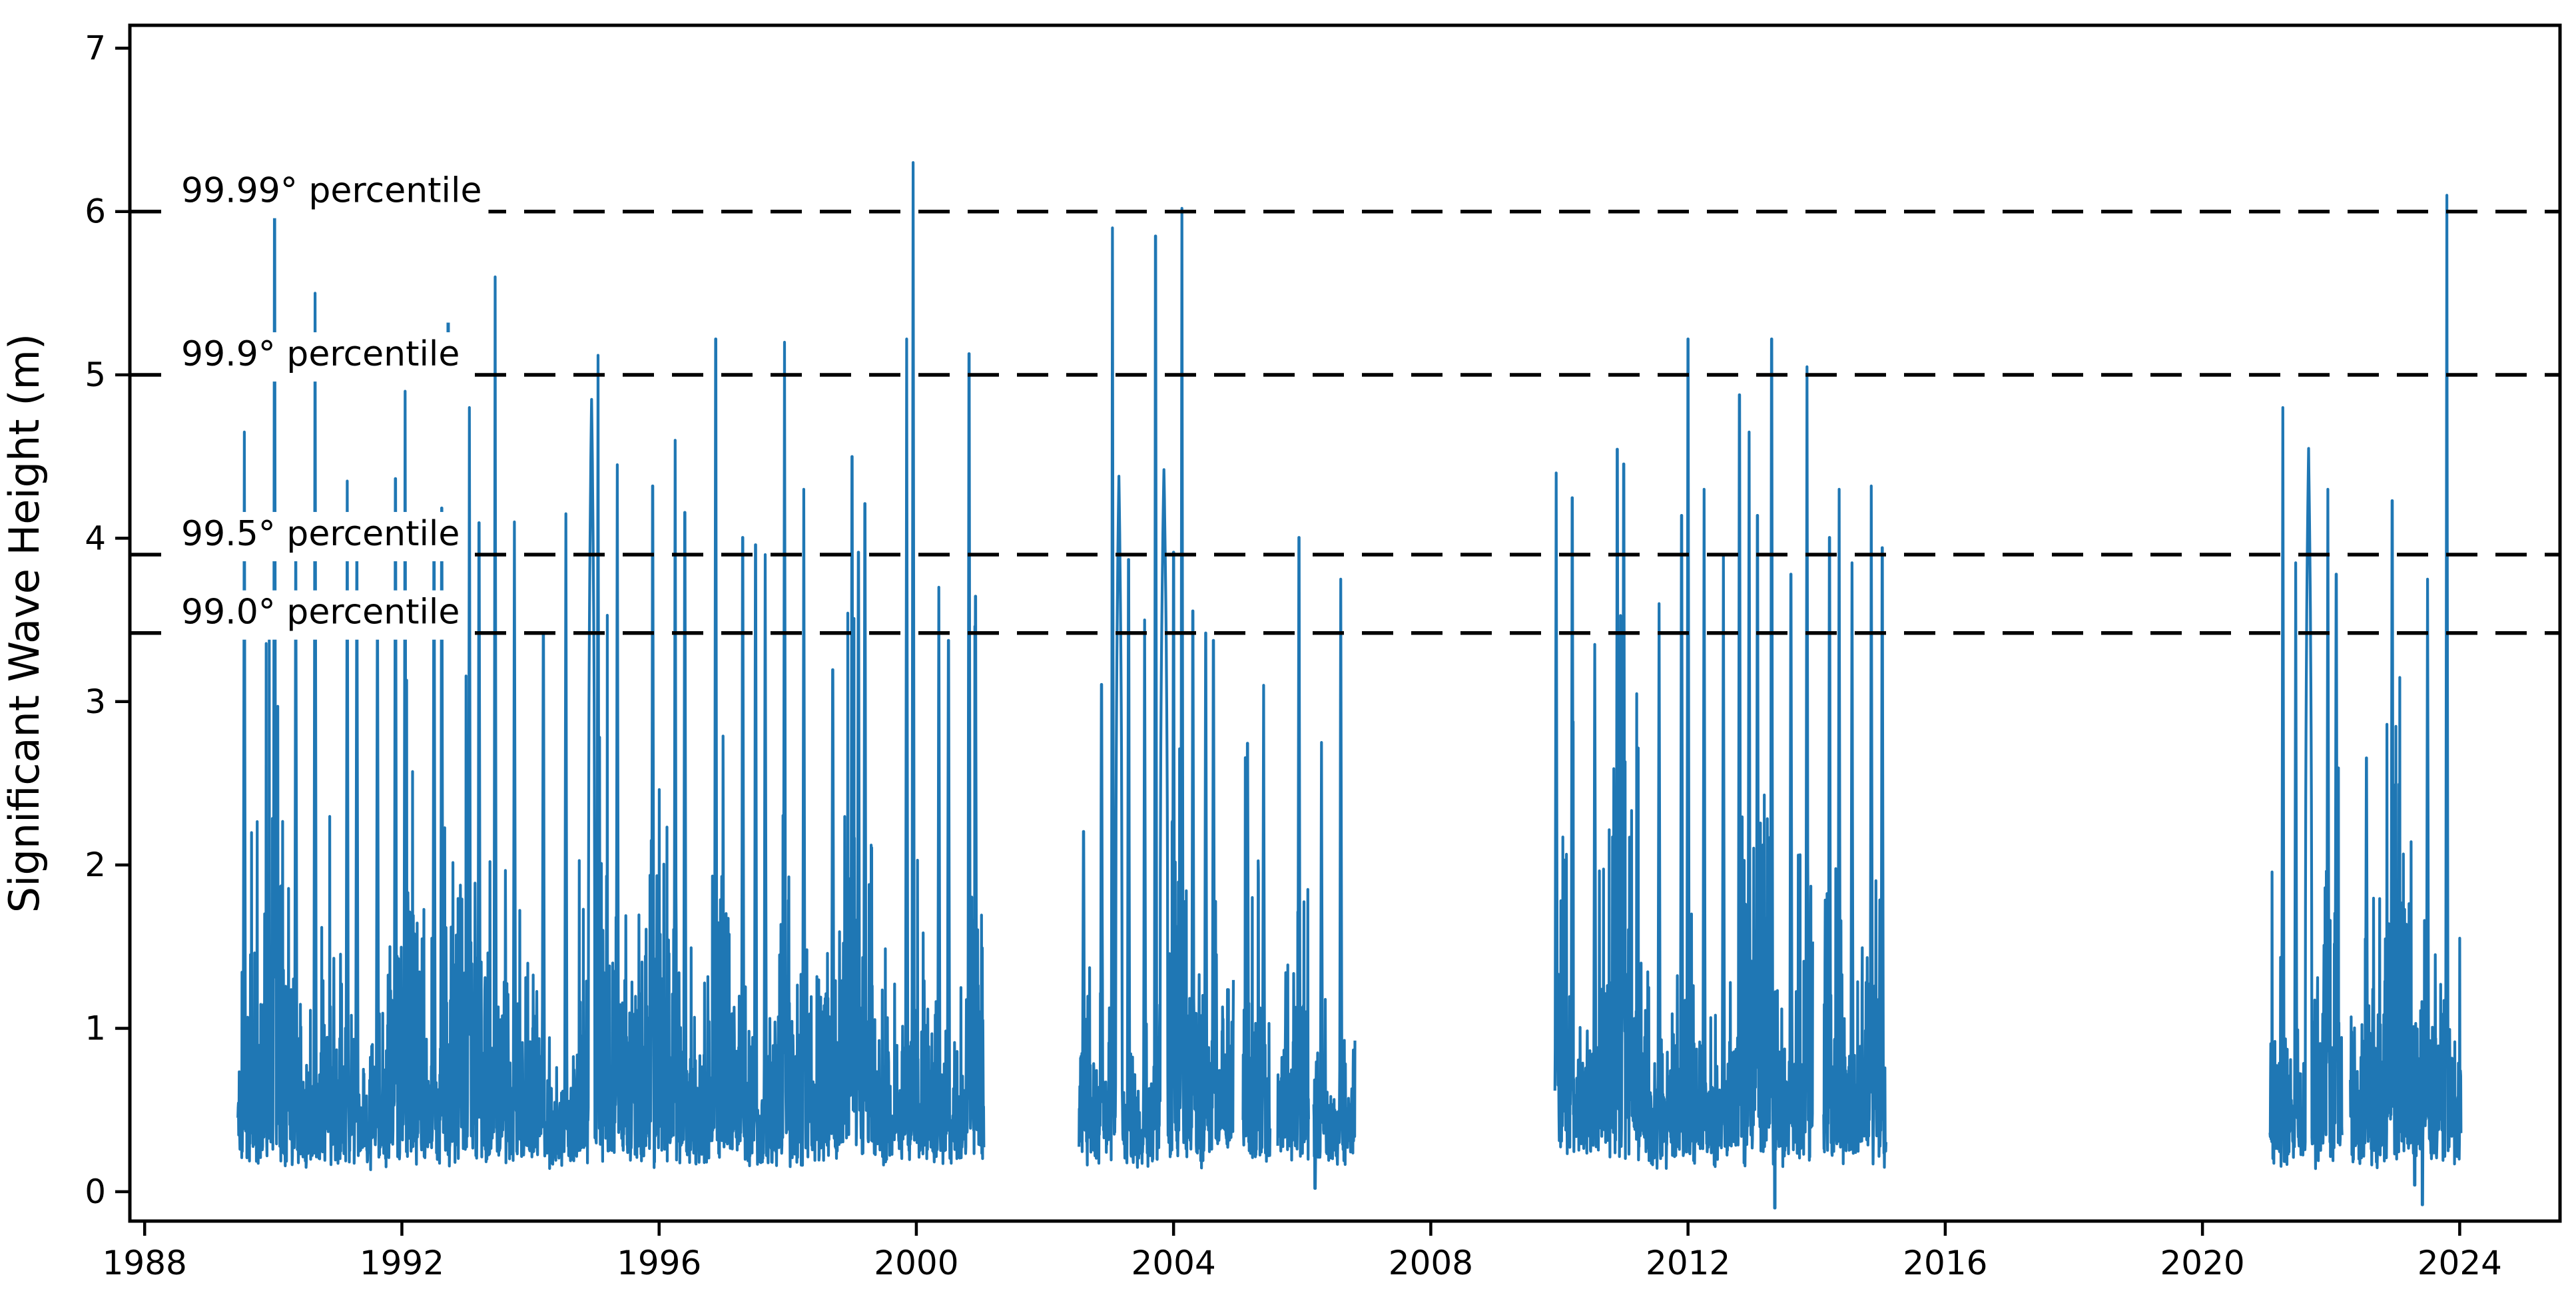  Describe the element at coordinates (95, 211) in the screenshot. I see `y-tick-label: 6` at that location.